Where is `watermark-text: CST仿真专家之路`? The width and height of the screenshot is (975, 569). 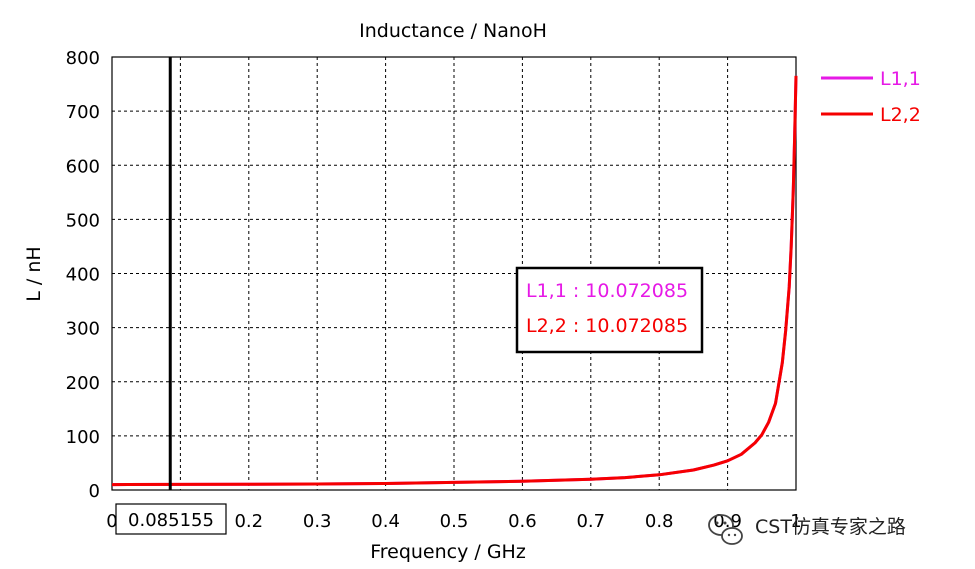
watermark-text: CST仿真专家之路 is located at coordinates (830, 527).